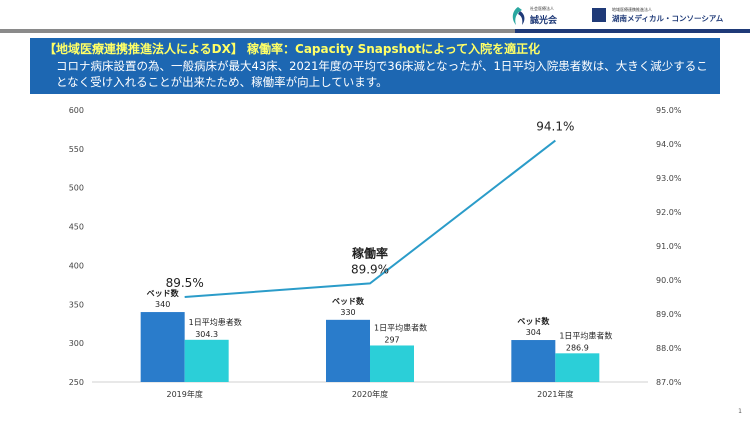 The image size is (750, 421). Describe the element at coordinates (555, 127) in the screenshot. I see `rate-value-label: 94.1%` at that location.